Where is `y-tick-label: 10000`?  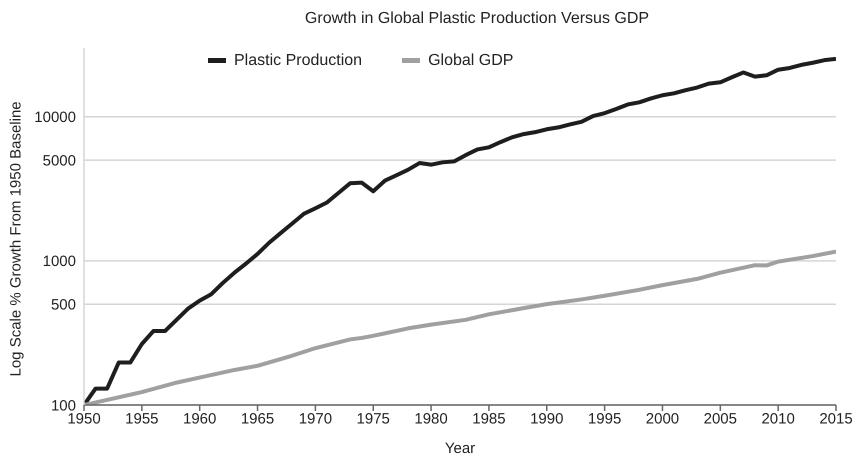 y-tick-label: 10000 is located at coordinates (55, 117).